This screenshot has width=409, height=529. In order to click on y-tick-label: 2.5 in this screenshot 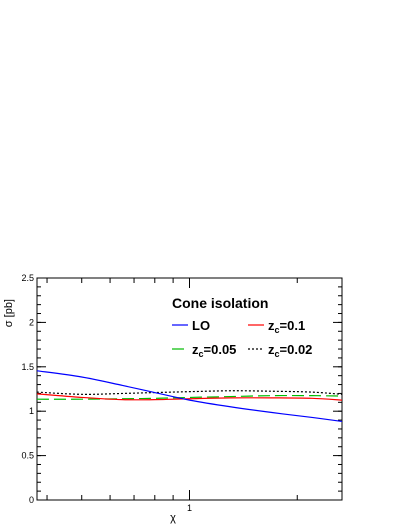, I will do `click(27, 278)`.